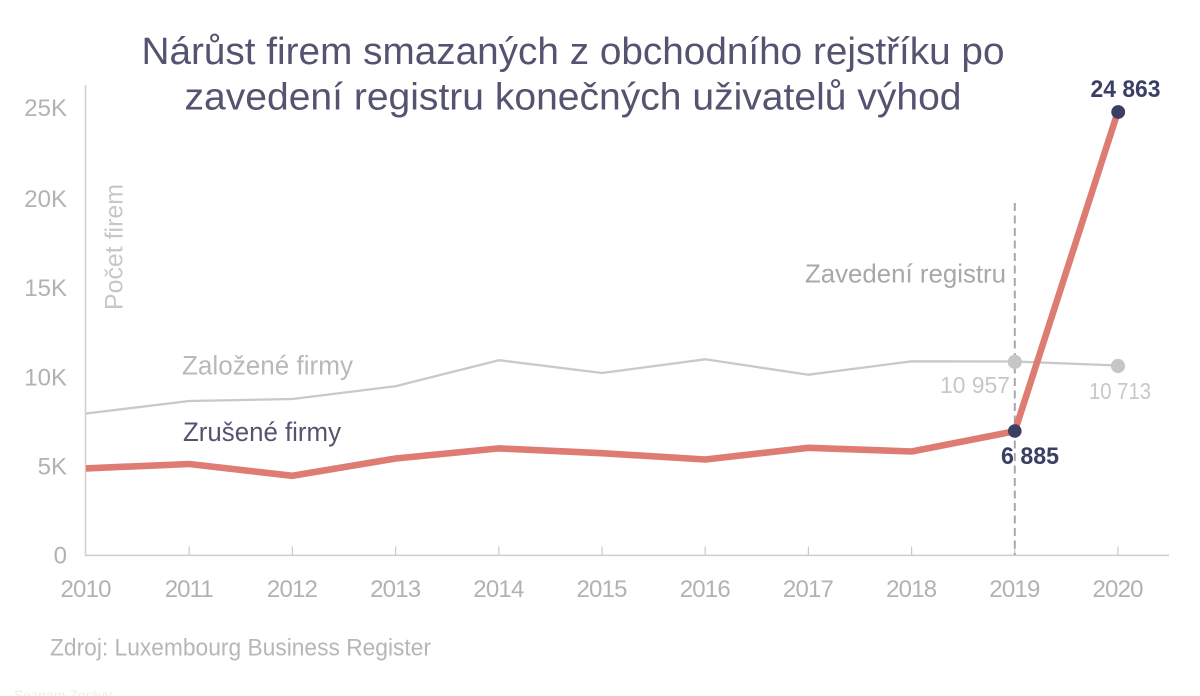 This screenshot has width=1200, height=696. I want to click on svg-text: 2010, so click(86, 589).